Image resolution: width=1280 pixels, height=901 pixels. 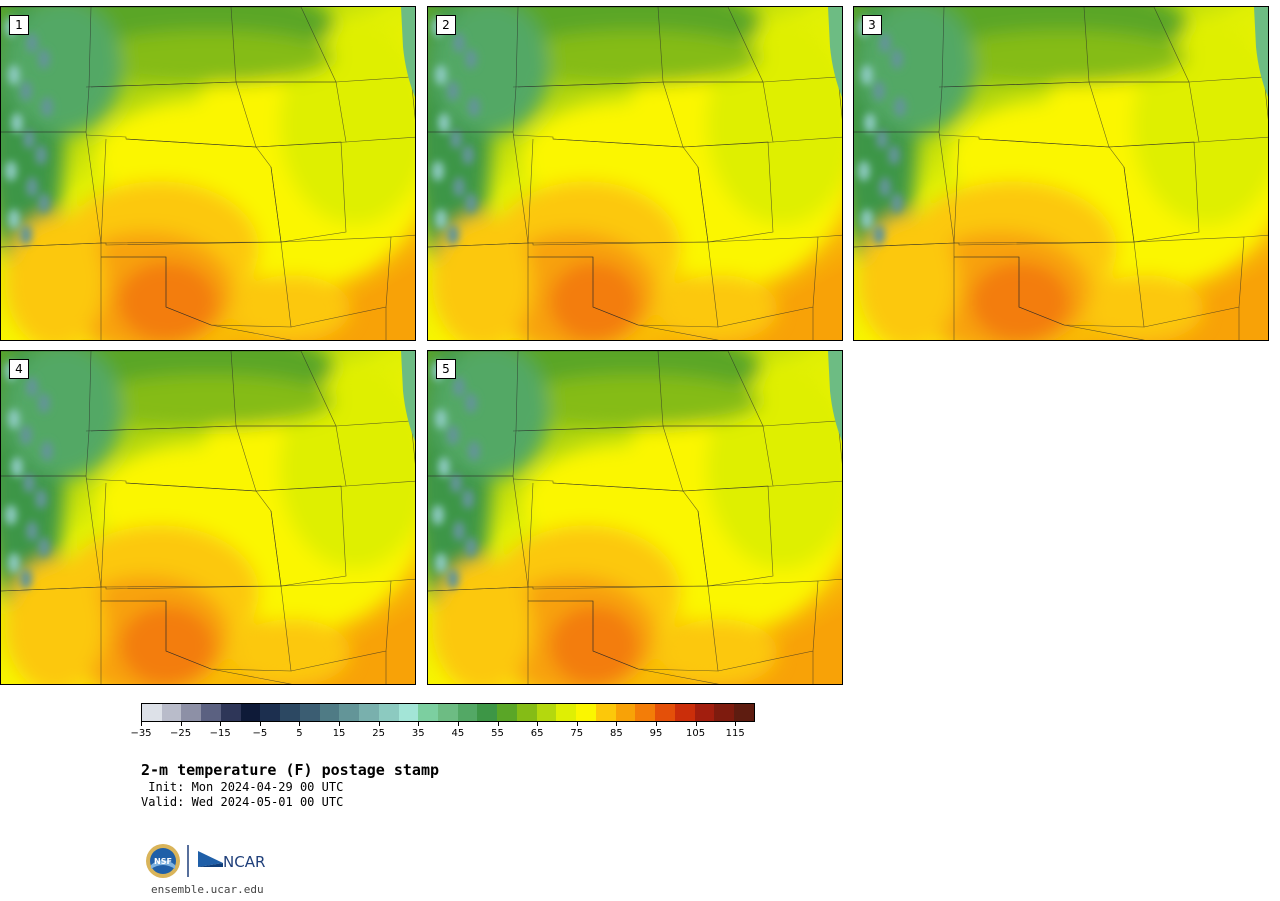 What do you see at coordinates (207, 889) in the screenshot?
I see `site-url: ensemble.ucar.edu` at bounding box center [207, 889].